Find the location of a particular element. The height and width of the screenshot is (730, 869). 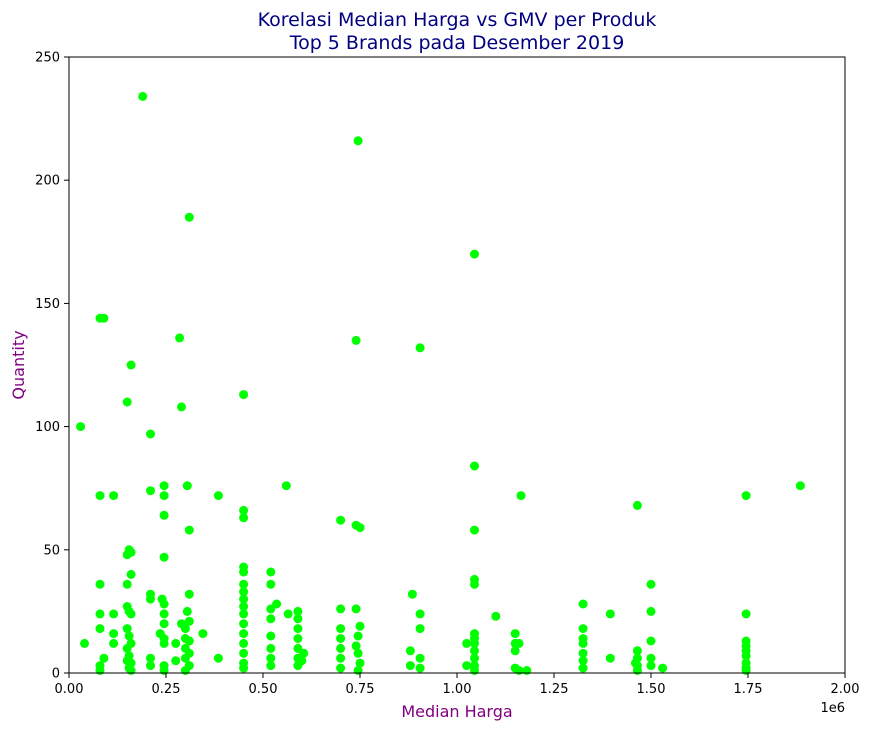

x-tick-label: 1.25 is located at coordinates (554, 689).